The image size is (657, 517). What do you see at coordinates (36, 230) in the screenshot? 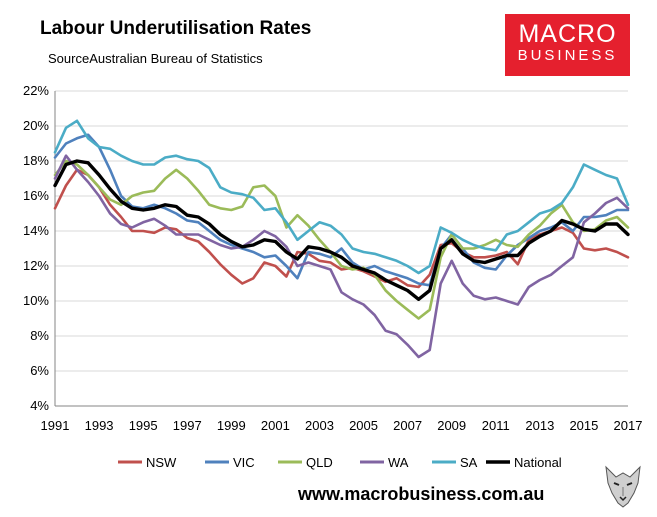
I see `y-tick-label: 14%` at bounding box center [36, 230].